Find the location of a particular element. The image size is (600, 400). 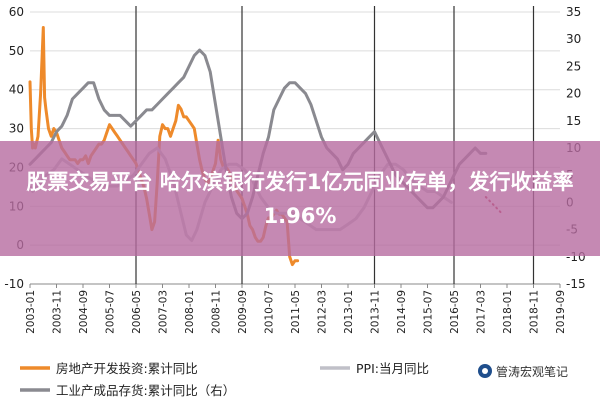

headline-text: 股票交易平台 哈尔滨银行发行1亿元同业存单，发行收益率1.96% is located at coordinates (300, 198).